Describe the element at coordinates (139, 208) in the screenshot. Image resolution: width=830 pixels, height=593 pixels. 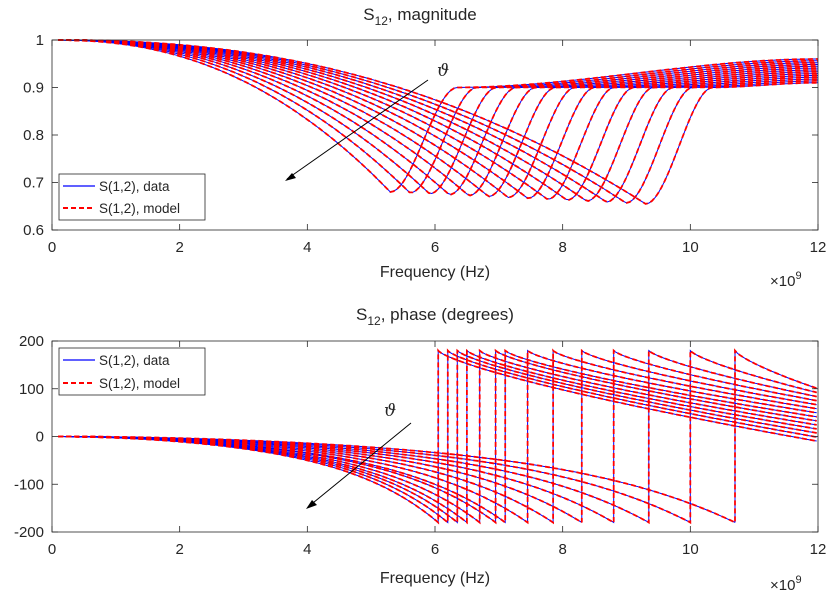
I see `magnitude-legend-model-label: S(1,2), model` at that location.